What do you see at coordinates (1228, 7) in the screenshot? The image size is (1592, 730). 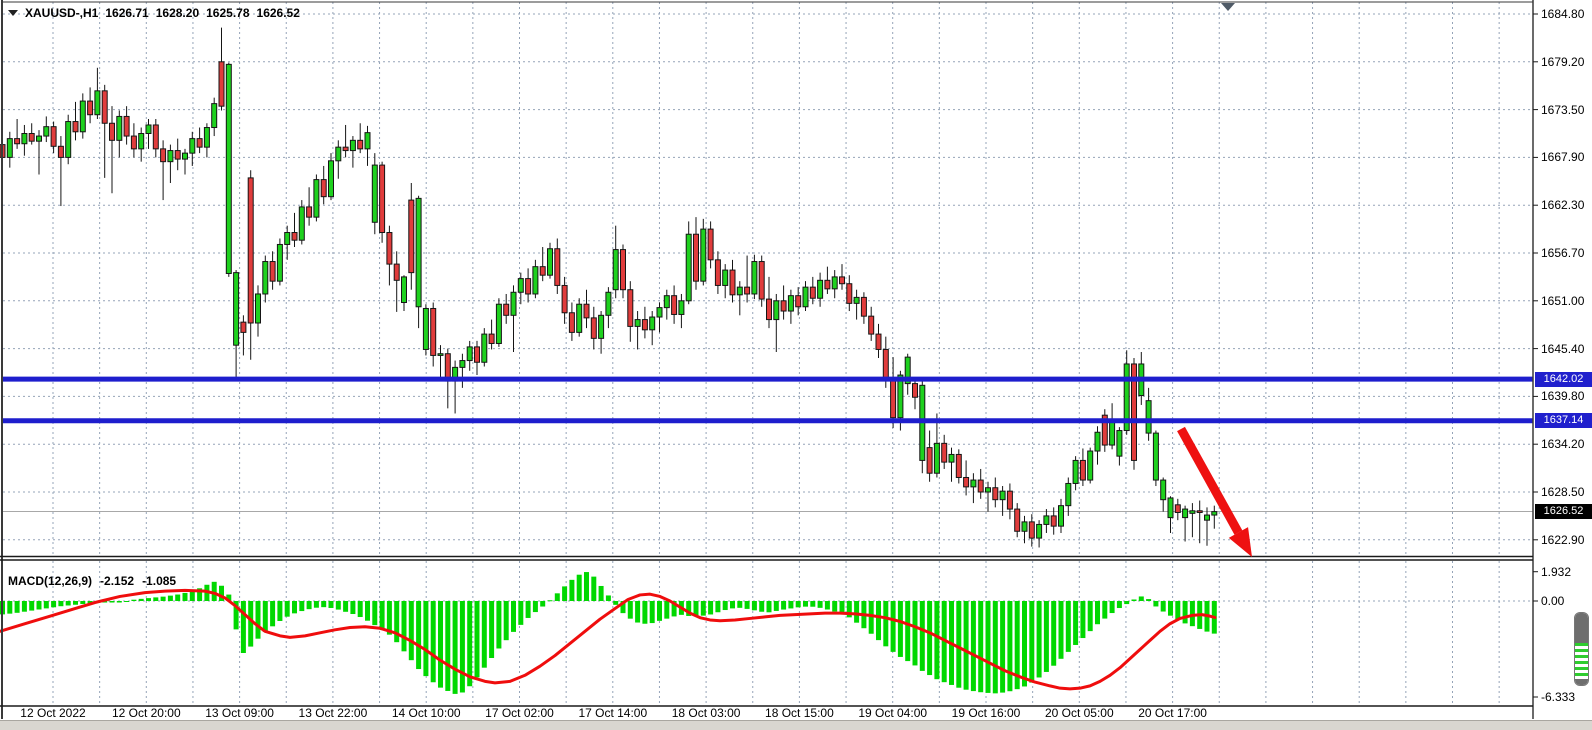 I see `chart-shift-marker-icon` at bounding box center [1228, 7].